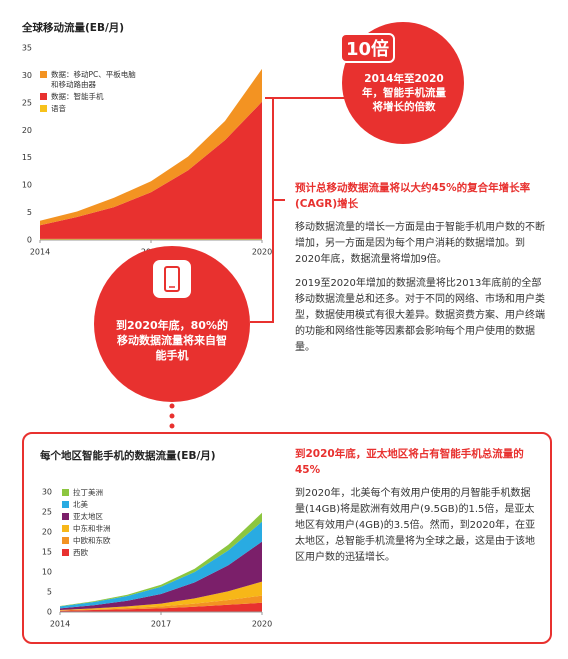 This screenshot has width=568, height=659. Describe the element at coordinates (58, 108) in the screenshot. I see `legend-label: 语音` at that location.